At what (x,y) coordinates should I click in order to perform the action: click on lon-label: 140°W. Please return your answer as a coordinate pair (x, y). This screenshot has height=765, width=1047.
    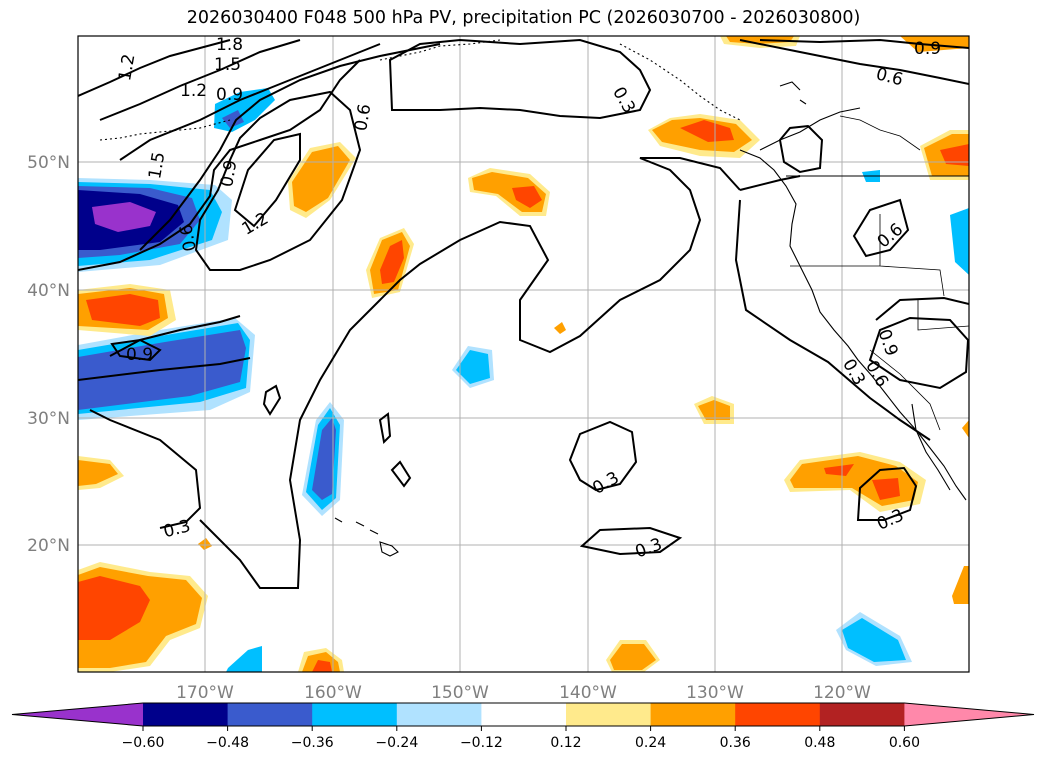
    Looking at the image, I should click on (588, 693).